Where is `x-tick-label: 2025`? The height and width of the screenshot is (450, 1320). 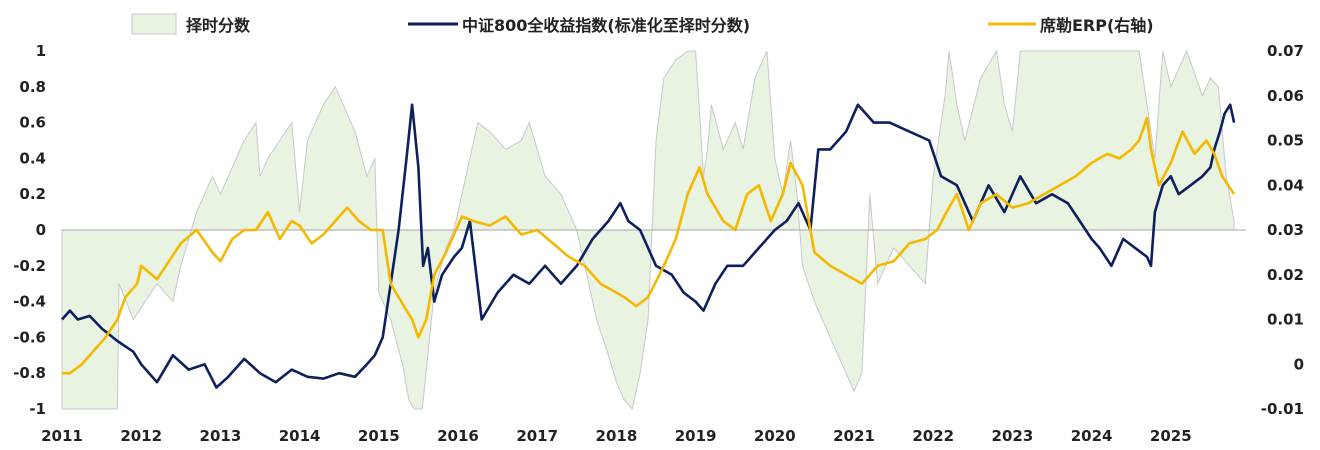
x-tick-label: 2025 is located at coordinates (1171, 436).